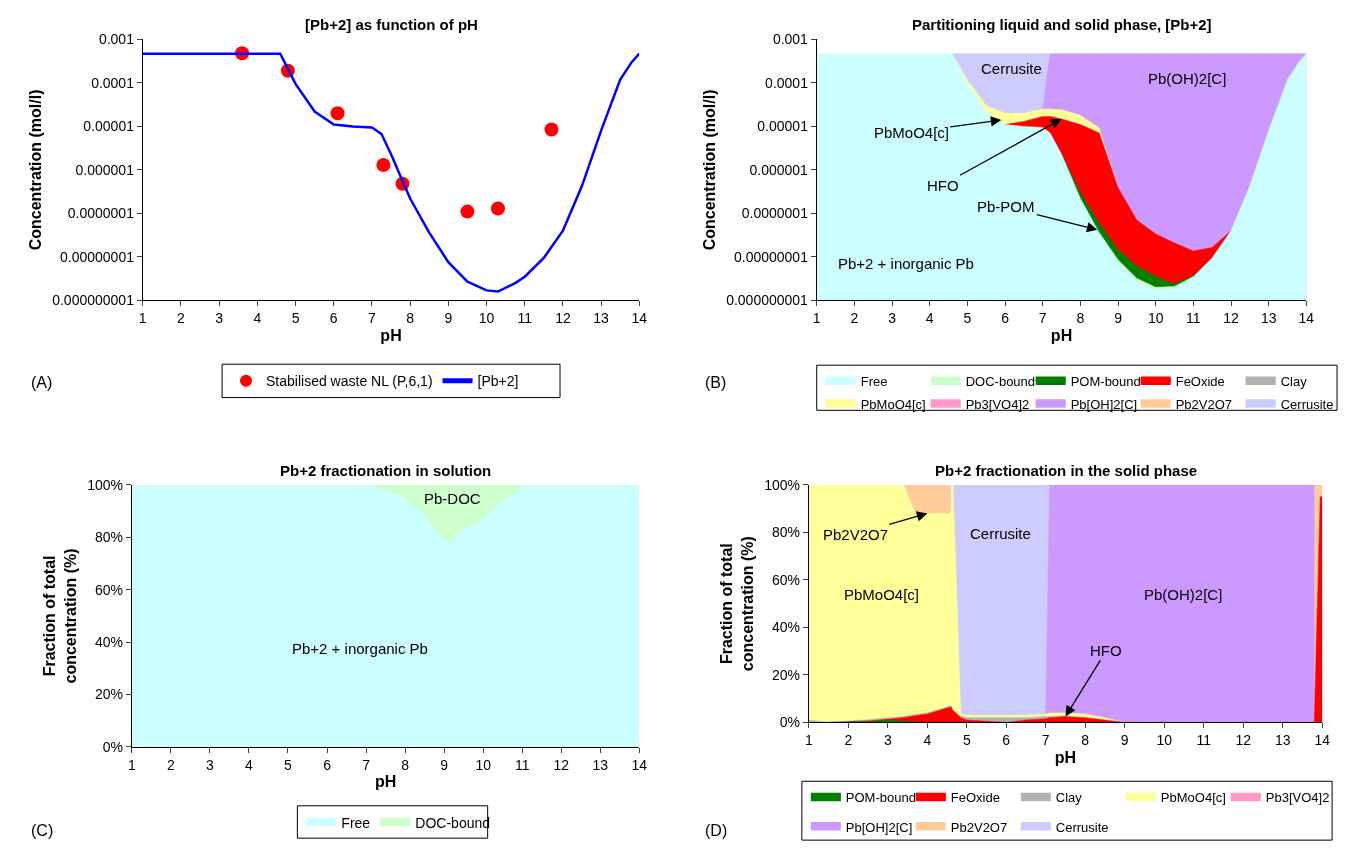  I want to click on text: (C), so click(42, 830).